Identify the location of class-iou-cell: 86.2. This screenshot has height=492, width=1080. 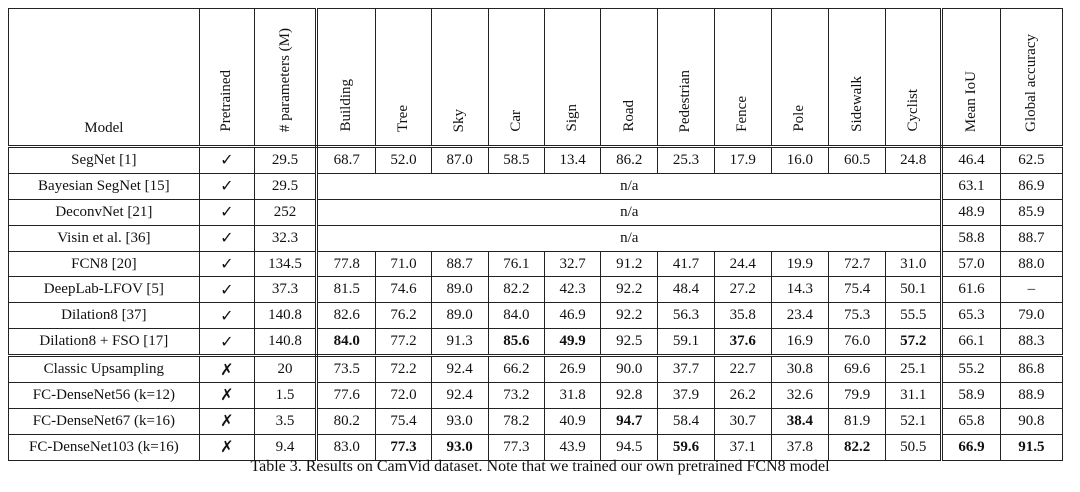
(629, 160).